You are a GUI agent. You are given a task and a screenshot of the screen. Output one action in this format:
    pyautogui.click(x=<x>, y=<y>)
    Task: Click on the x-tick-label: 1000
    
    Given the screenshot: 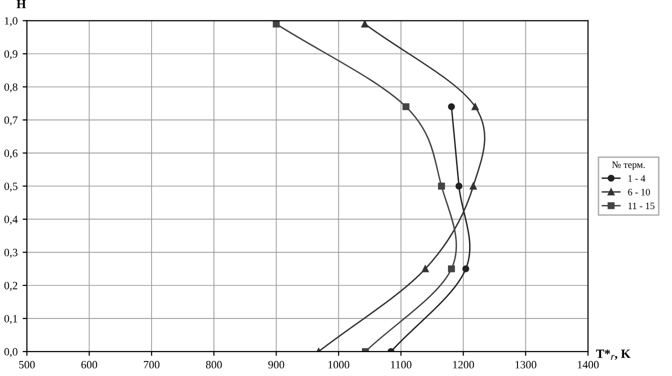 What is the action you would take?
    pyautogui.click(x=339, y=364)
    